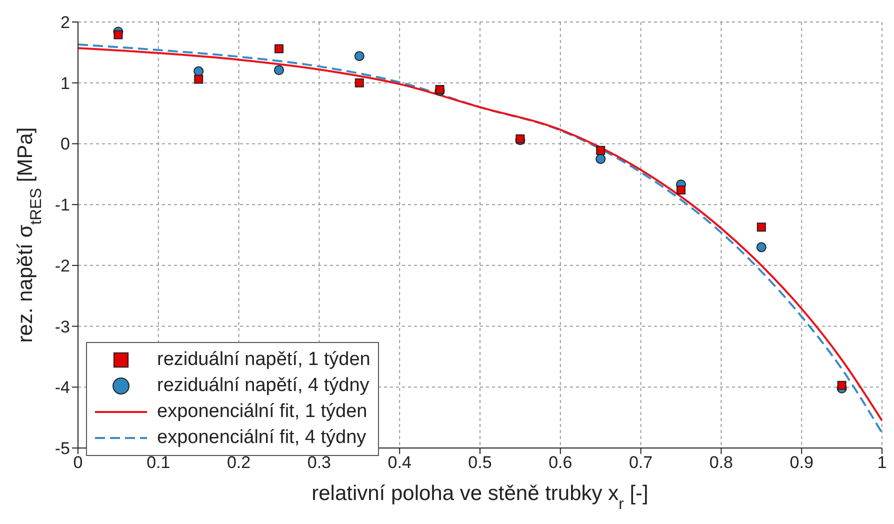 This screenshot has height=524, width=894. What do you see at coordinates (78, 462) in the screenshot?
I see `x-tick-label: 0` at bounding box center [78, 462].